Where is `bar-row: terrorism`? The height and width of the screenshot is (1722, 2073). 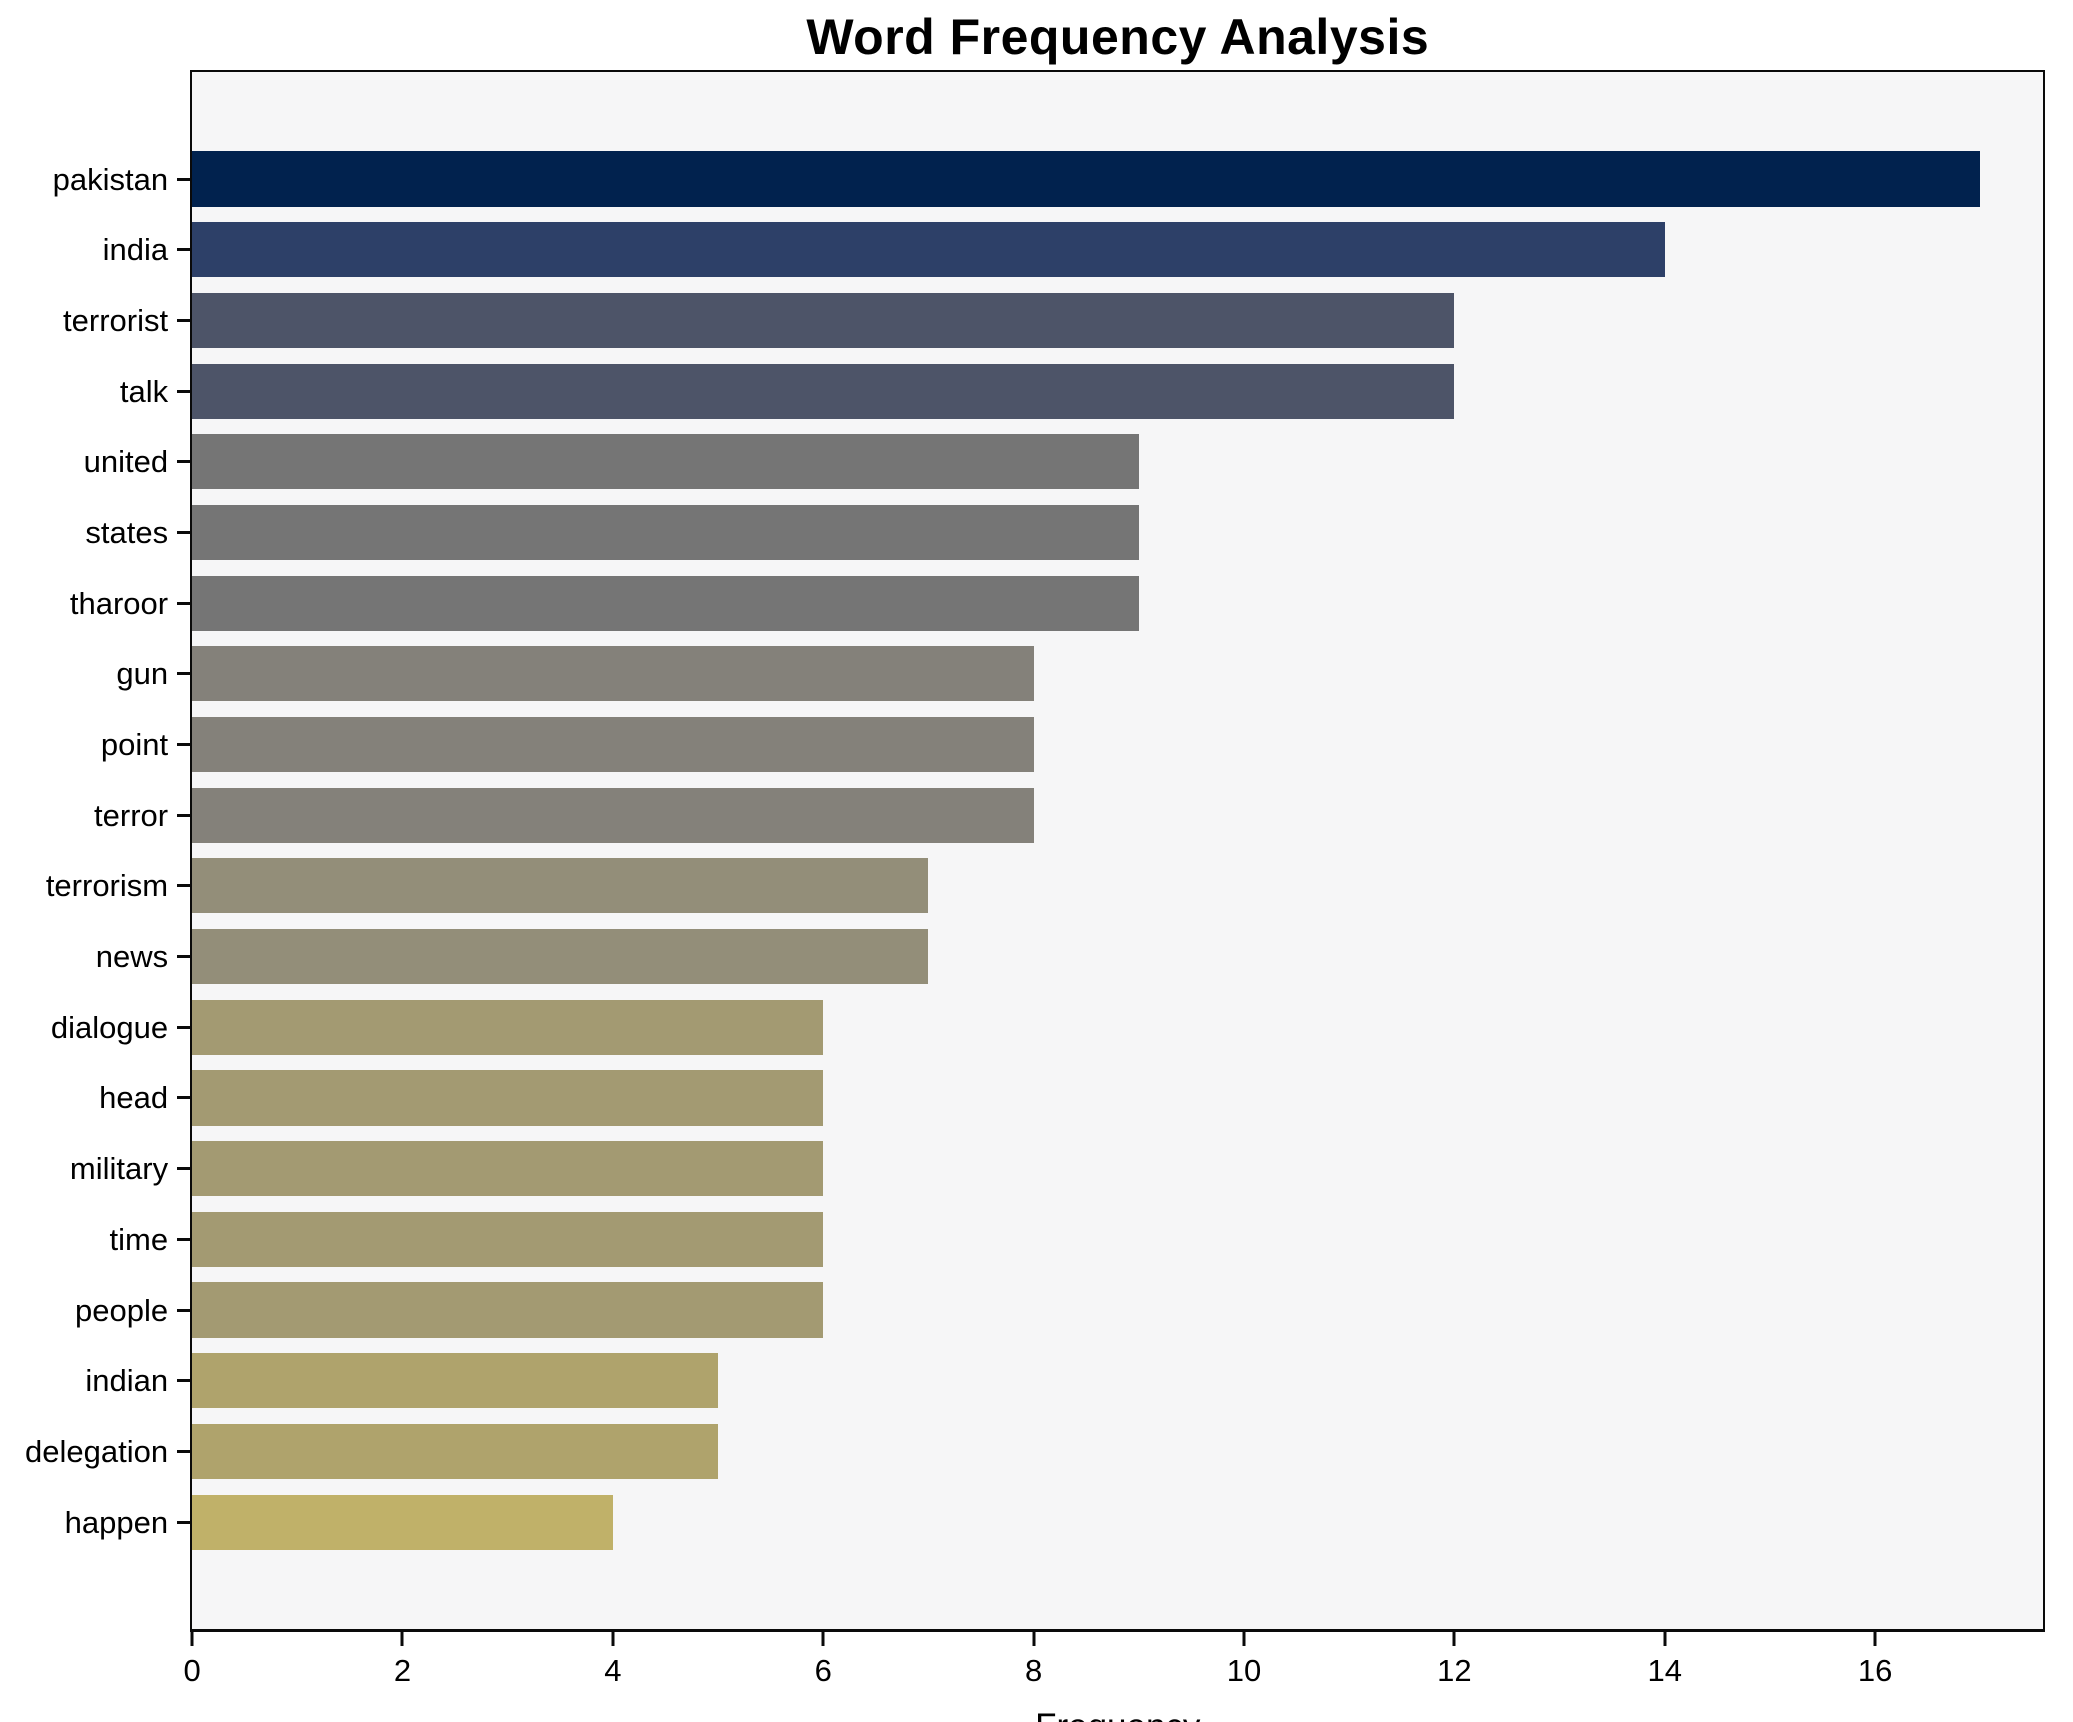
bar-row: terrorism is located at coordinates (1044, 886).